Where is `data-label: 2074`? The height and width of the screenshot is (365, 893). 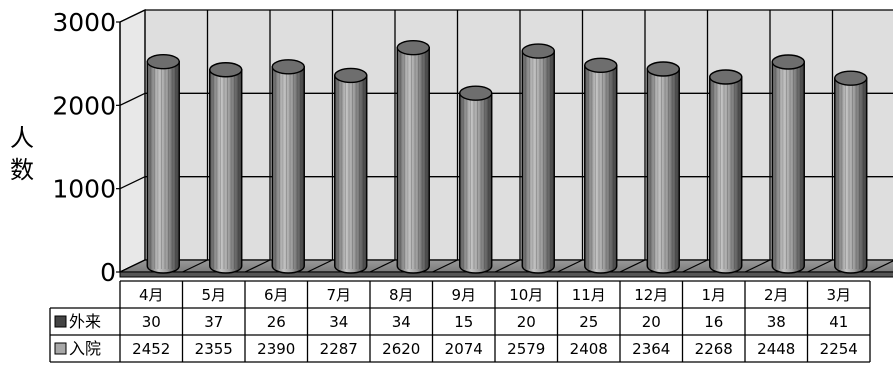
data-label: 2074 is located at coordinates (464, 349).